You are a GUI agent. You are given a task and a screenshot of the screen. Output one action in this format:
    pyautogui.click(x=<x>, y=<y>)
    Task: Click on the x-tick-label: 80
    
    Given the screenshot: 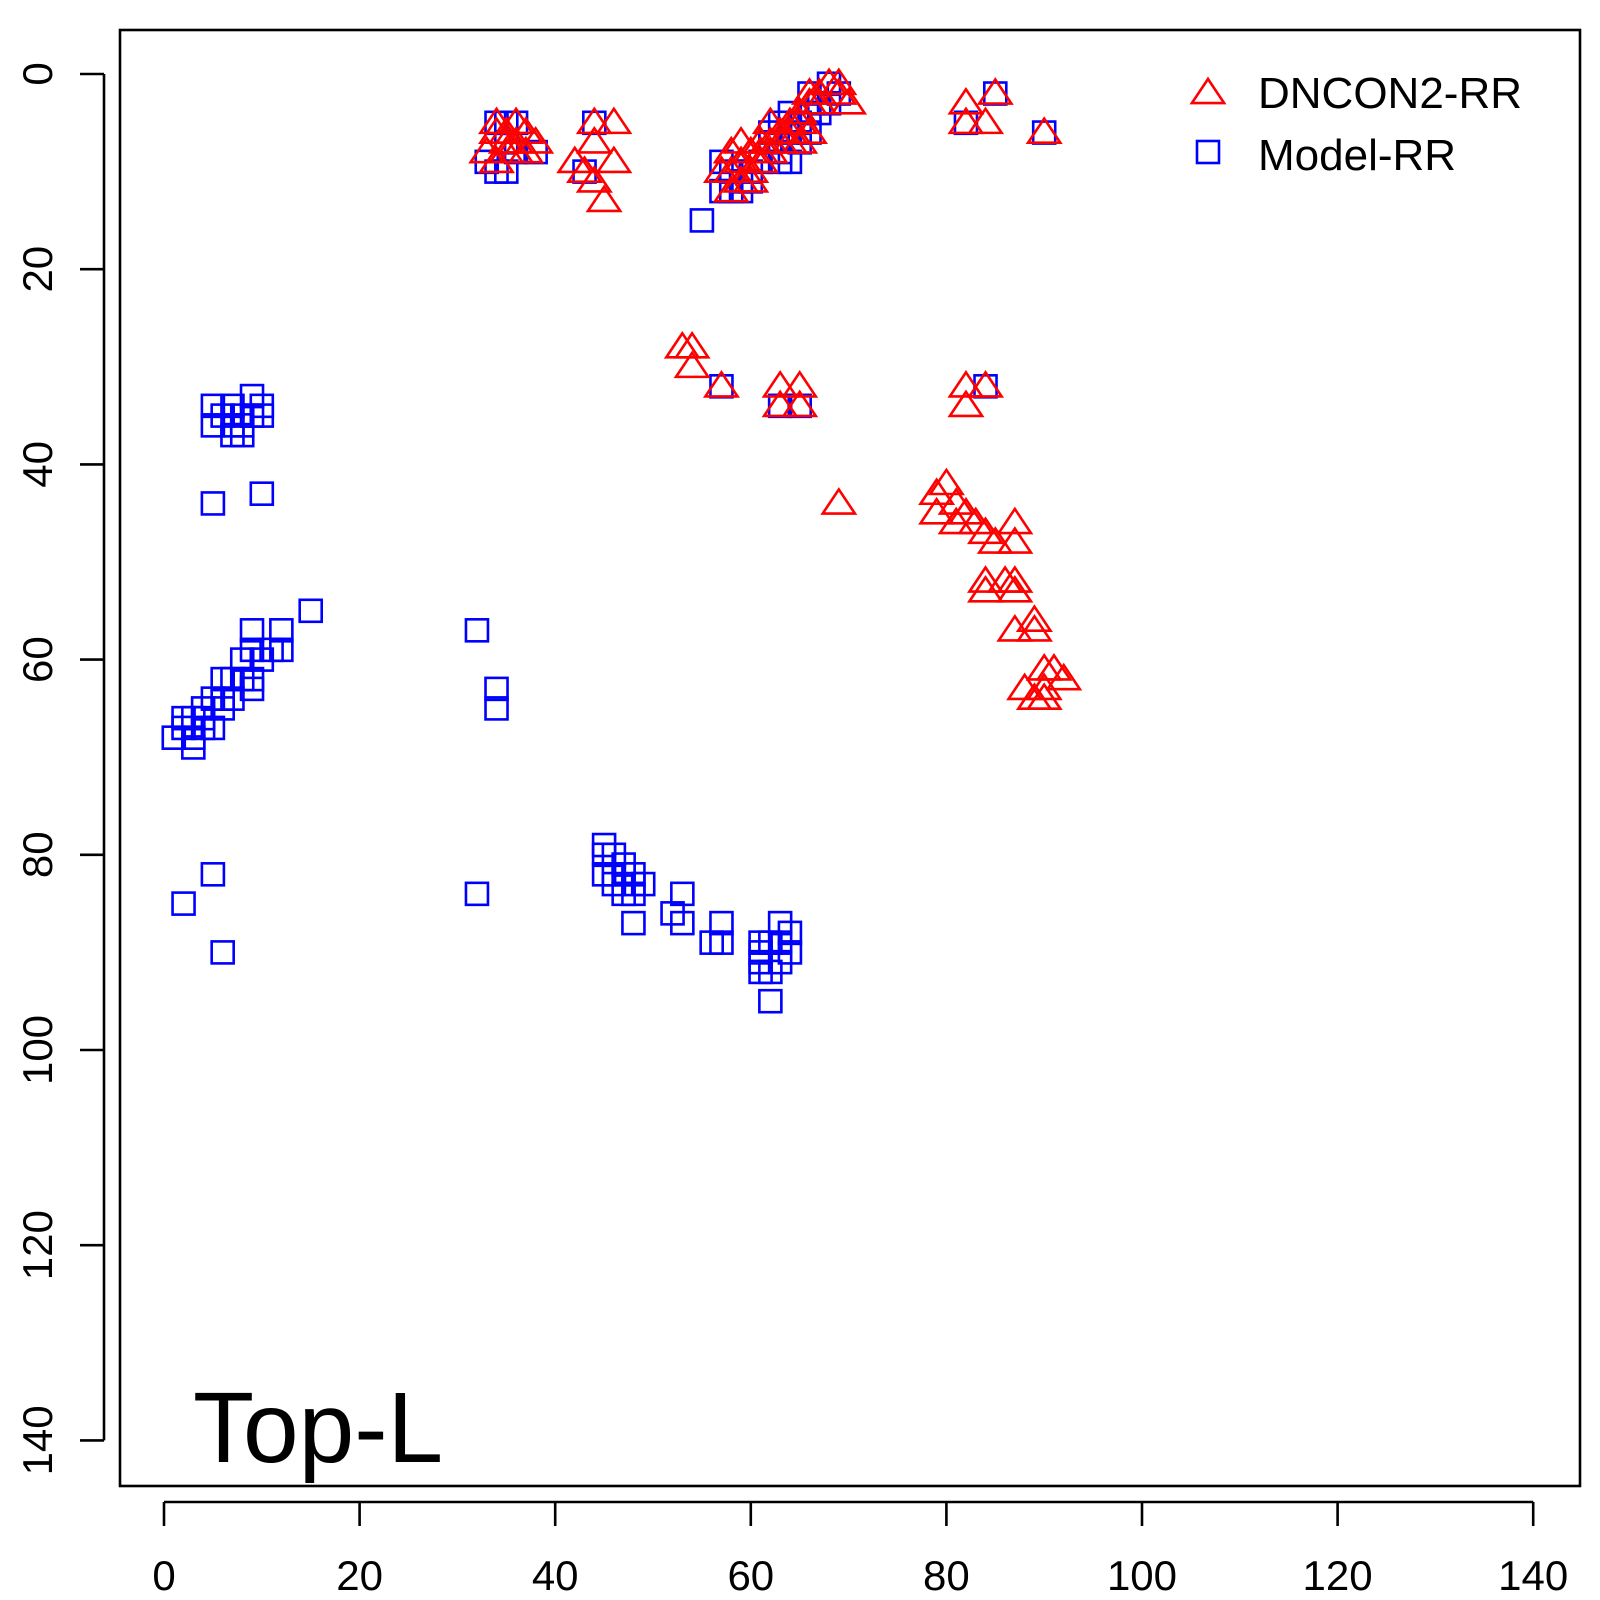 What is the action you would take?
    pyautogui.click(x=946, y=1575)
    